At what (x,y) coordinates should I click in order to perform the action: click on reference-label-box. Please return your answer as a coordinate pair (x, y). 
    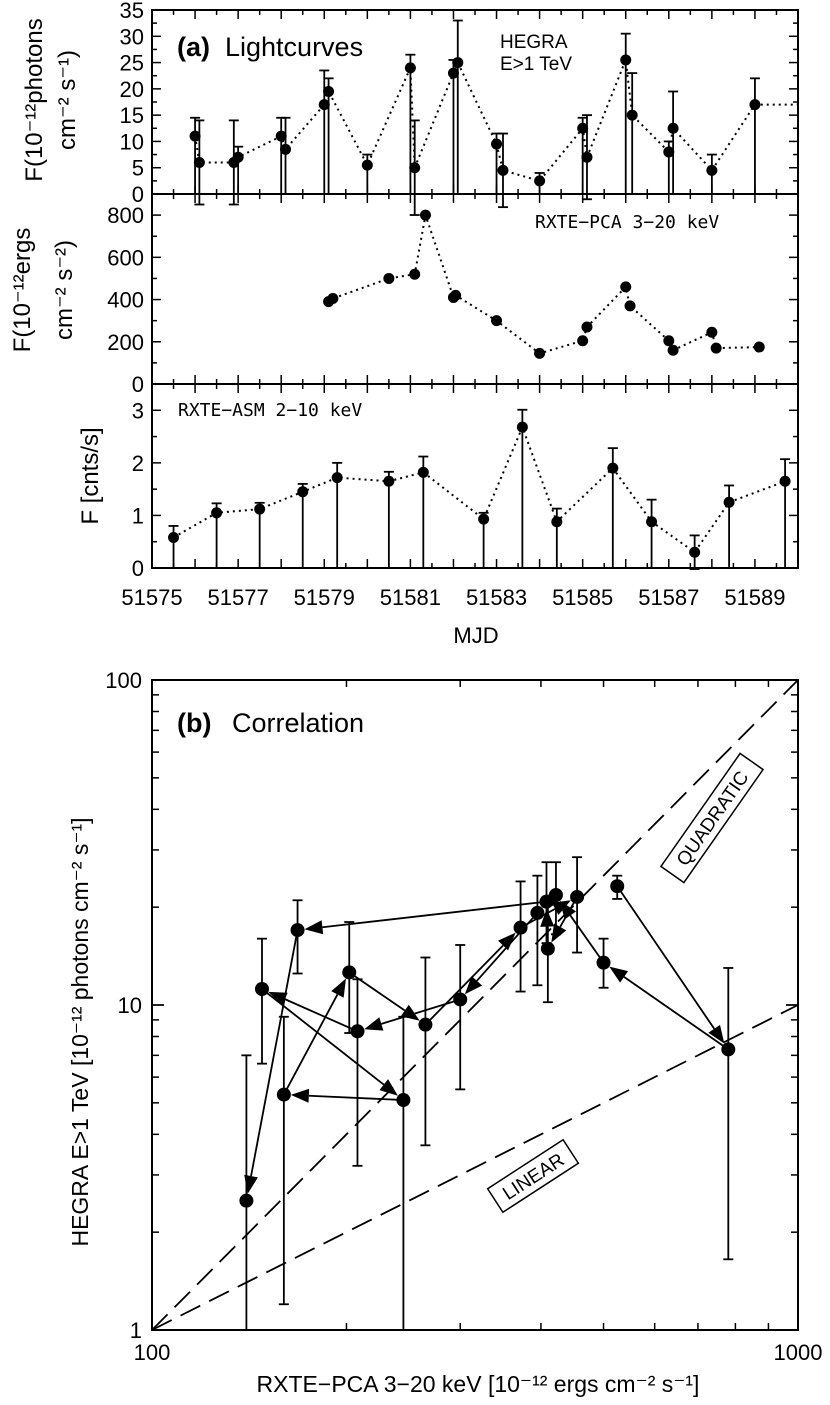
    Looking at the image, I should click on (712, 818).